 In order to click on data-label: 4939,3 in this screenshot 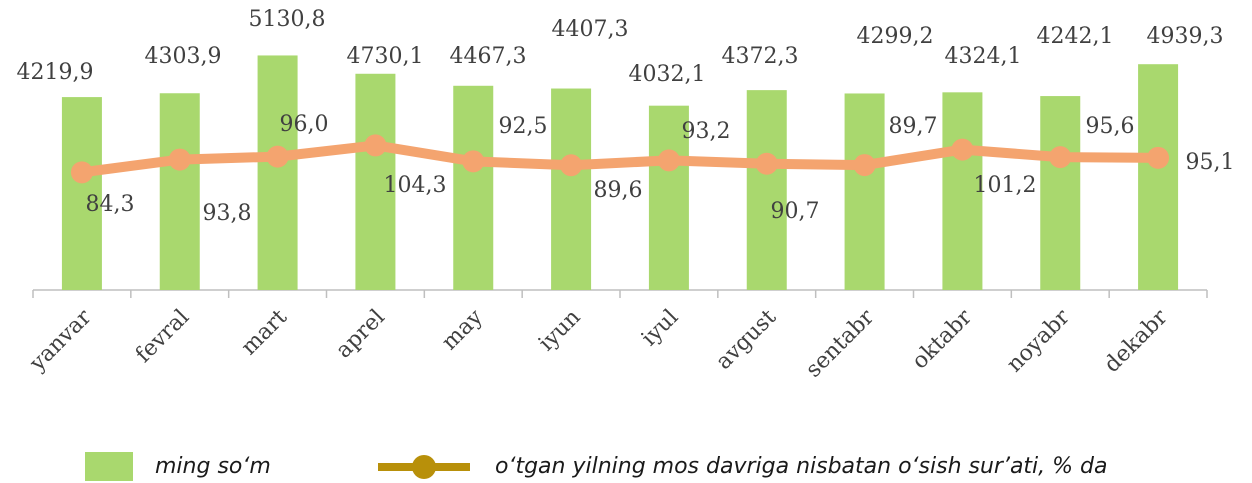, I will do `click(1185, 36)`.